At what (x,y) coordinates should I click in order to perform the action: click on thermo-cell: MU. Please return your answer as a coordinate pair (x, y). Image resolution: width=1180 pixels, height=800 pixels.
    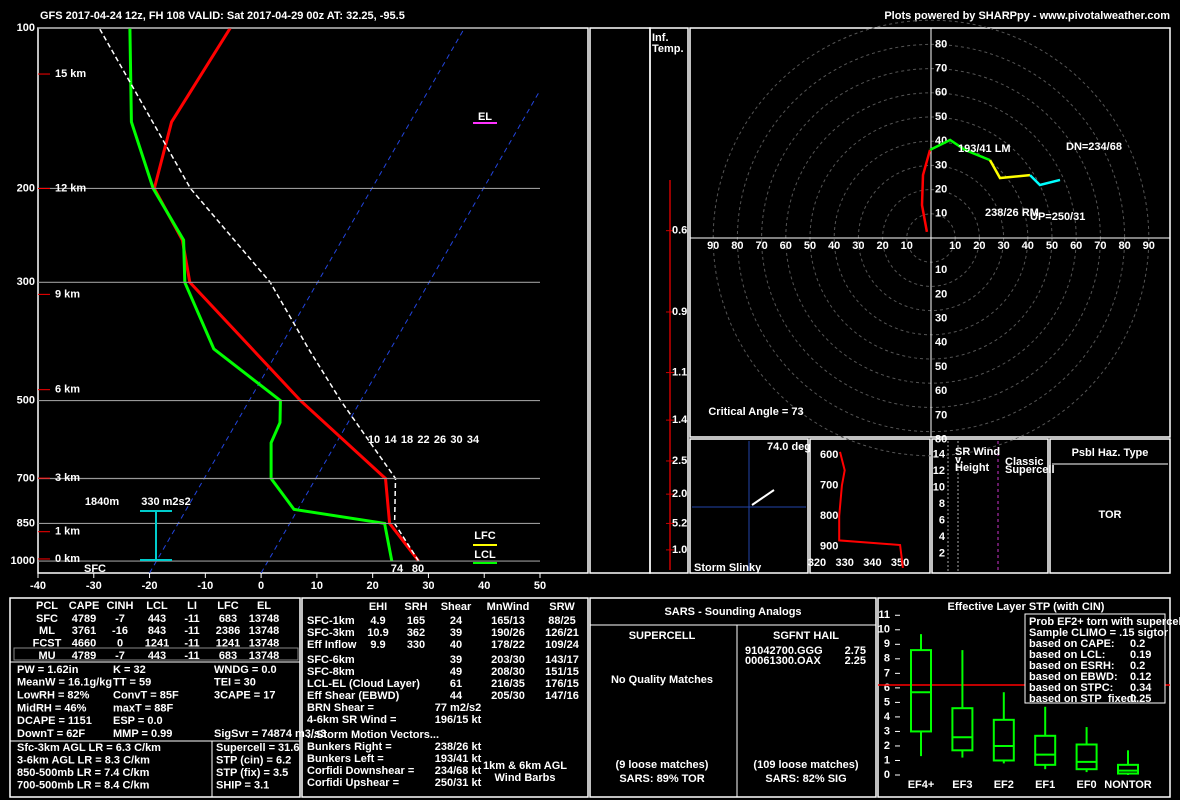
    Looking at the image, I should click on (46, 656).